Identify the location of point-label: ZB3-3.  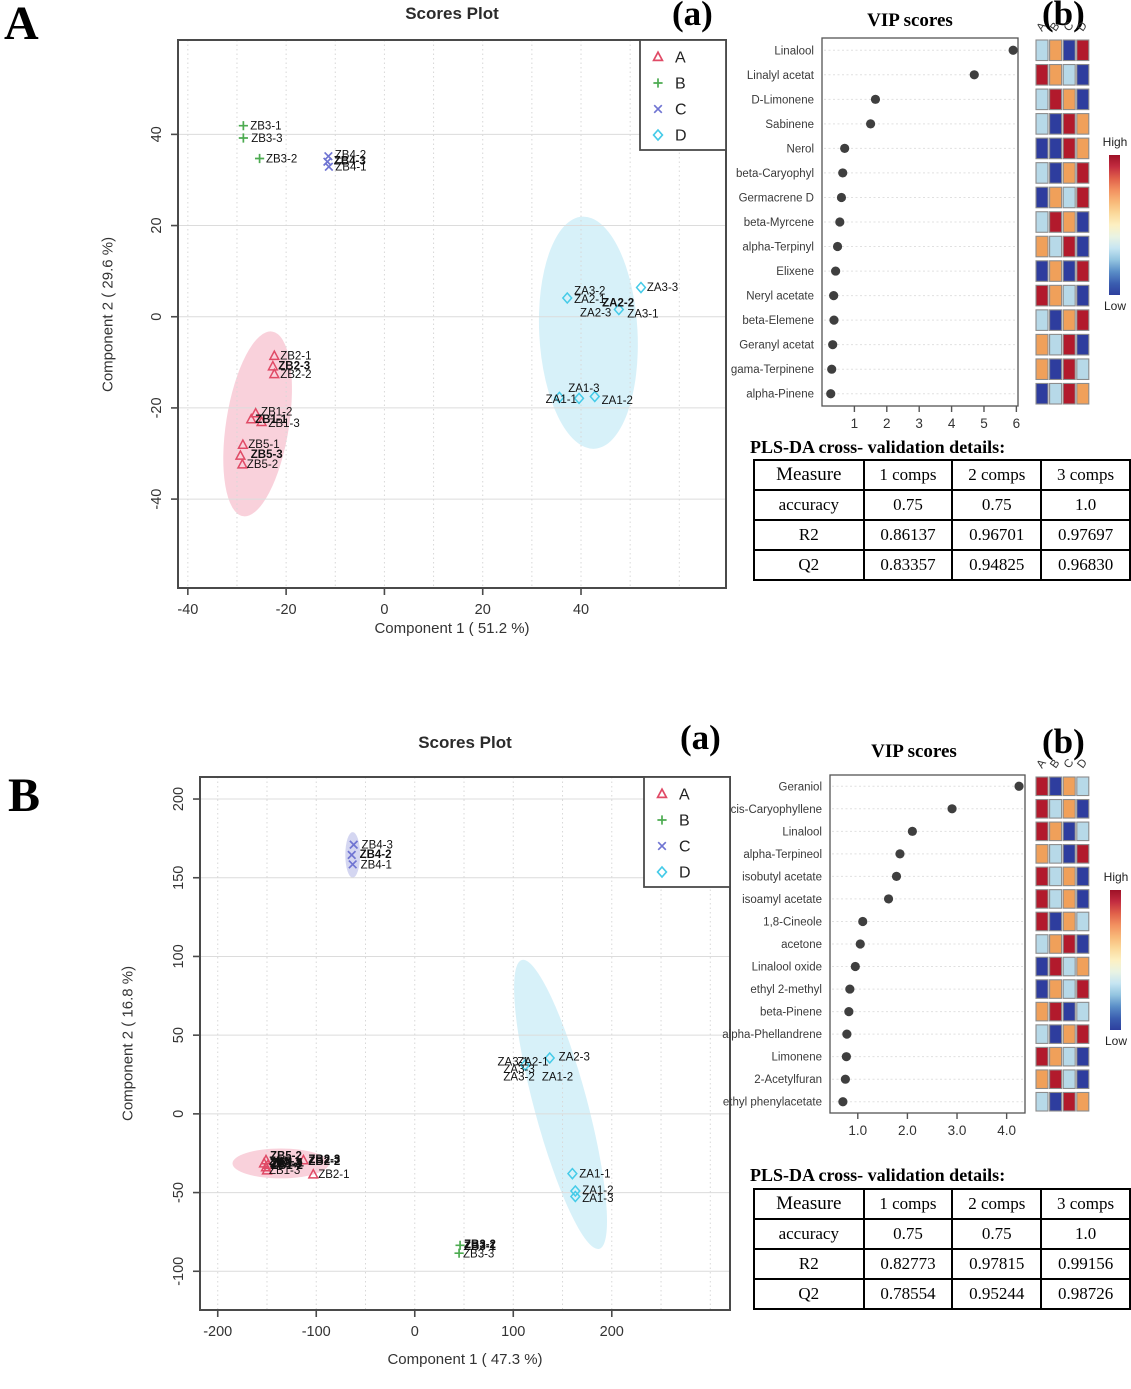
(266, 139).